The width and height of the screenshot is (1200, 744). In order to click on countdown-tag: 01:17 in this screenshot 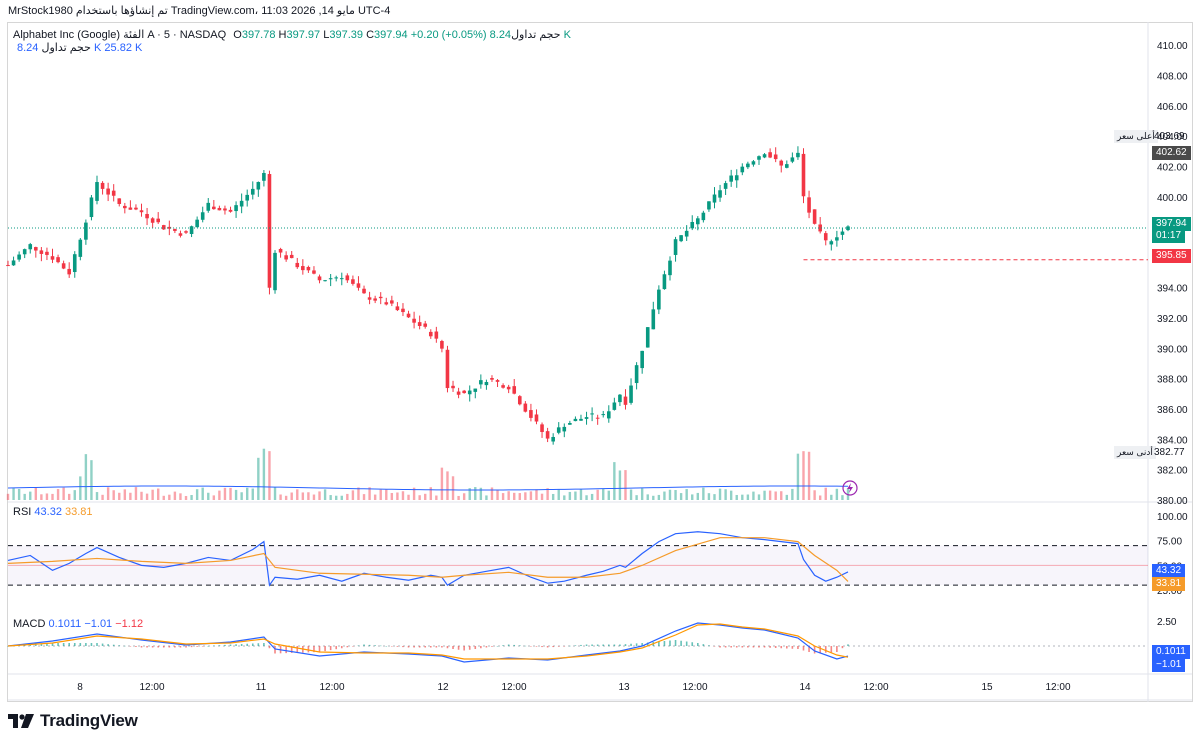, I will do `click(1169, 236)`.